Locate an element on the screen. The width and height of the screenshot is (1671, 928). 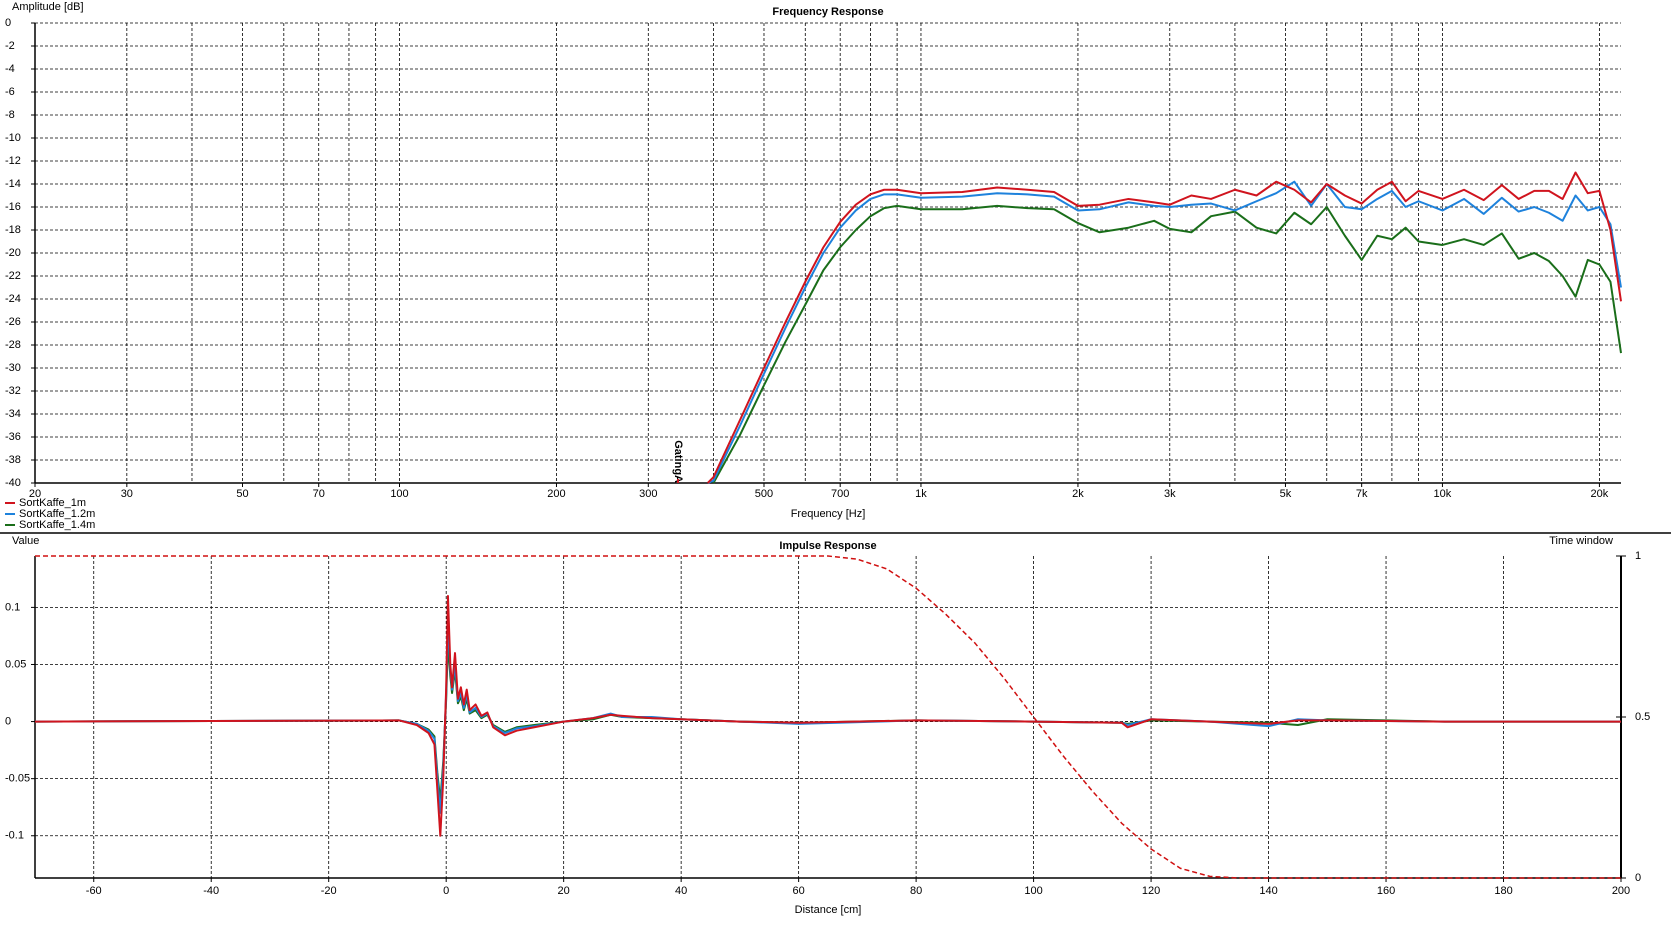
x-tick-label: 5k is located at coordinates (1286, 494).